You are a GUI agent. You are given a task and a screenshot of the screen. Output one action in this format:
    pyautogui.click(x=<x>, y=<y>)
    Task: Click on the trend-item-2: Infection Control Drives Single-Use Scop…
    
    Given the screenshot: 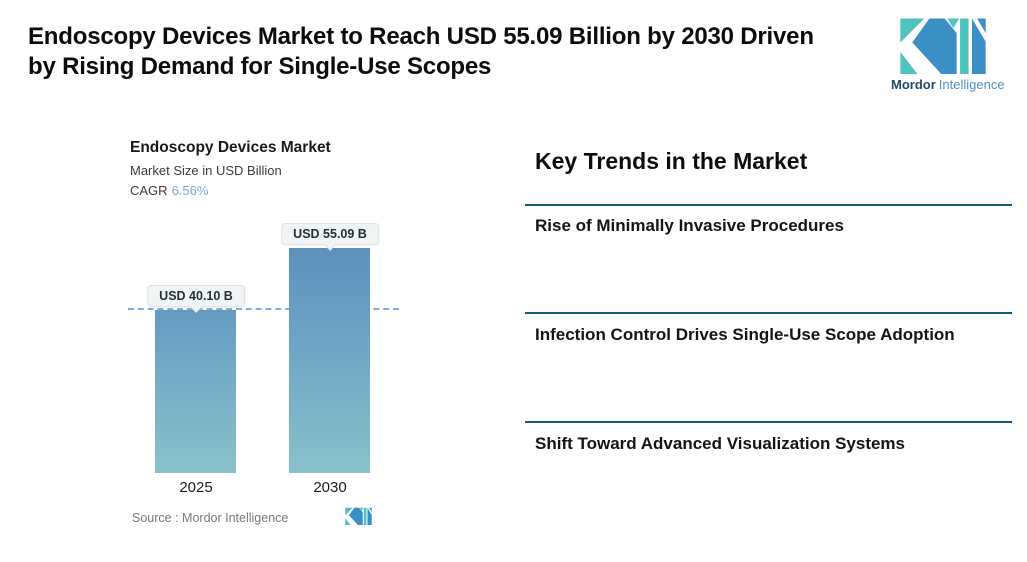 What is the action you would take?
    pyautogui.click(x=745, y=334)
    